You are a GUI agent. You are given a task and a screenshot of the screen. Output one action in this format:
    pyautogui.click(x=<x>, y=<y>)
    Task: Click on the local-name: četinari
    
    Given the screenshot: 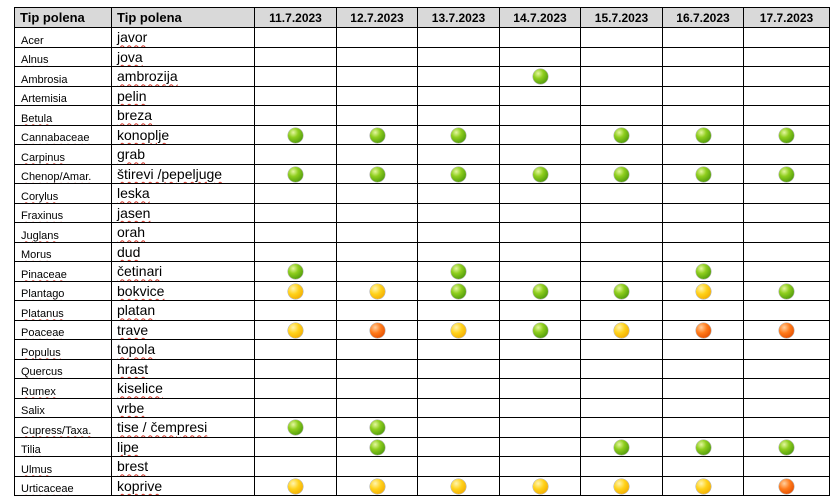 What is the action you would take?
    pyautogui.click(x=140, y=271)
    